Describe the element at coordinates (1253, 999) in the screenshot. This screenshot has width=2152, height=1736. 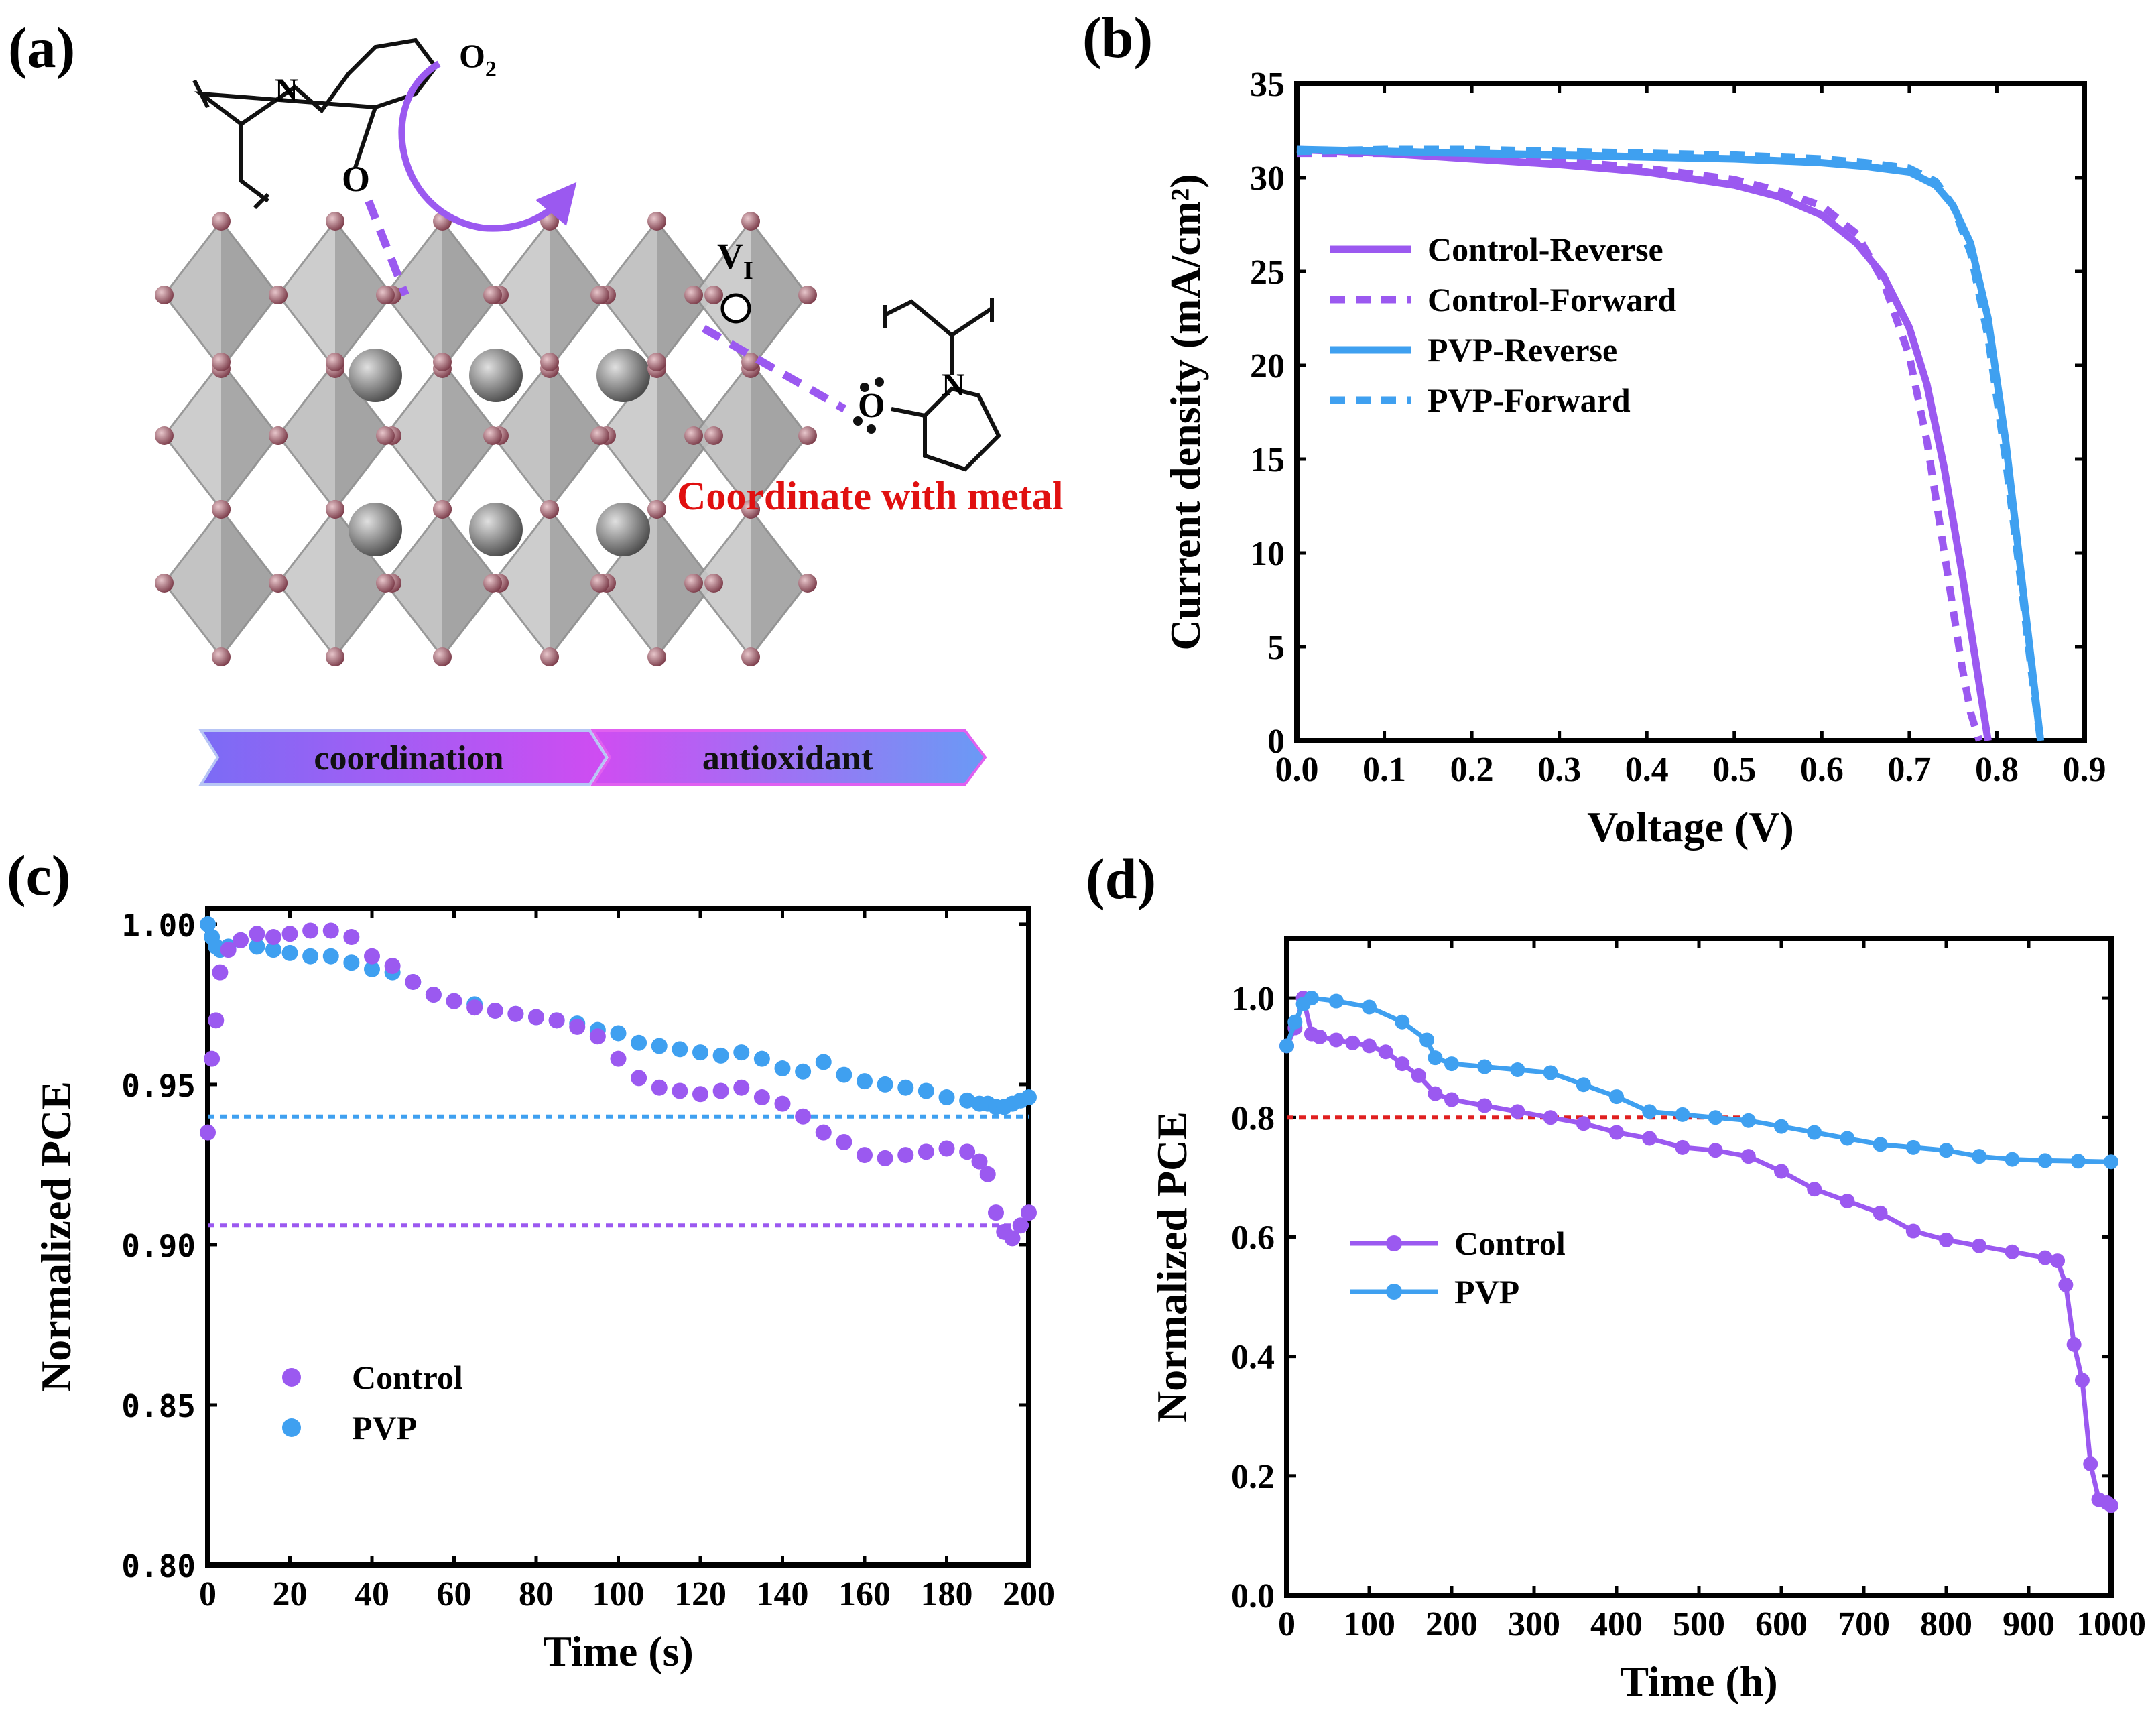
I see `y-tick-label: 1.0` at that location.